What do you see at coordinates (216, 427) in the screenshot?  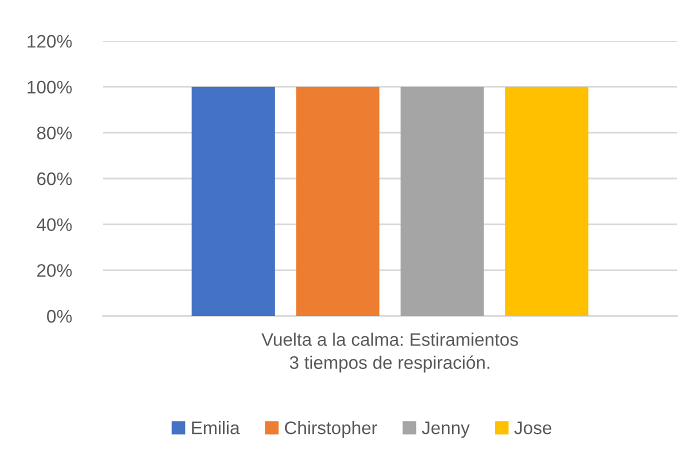 I see `legend-label: Emilia` at bounding box center [216, 427].